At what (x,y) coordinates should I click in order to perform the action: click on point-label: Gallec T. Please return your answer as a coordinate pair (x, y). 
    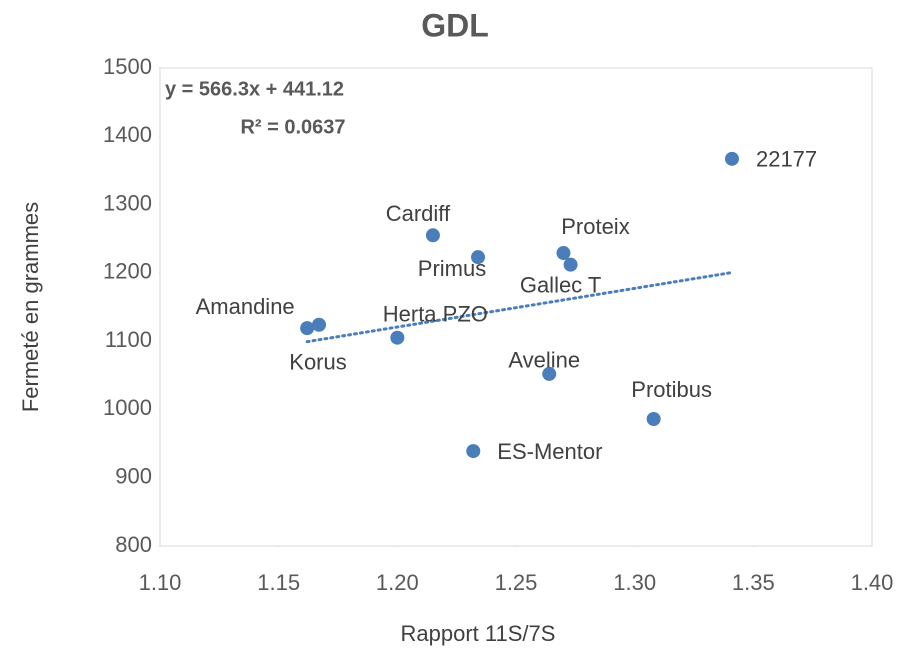
    Looking at the image, I should click on (561, 284).